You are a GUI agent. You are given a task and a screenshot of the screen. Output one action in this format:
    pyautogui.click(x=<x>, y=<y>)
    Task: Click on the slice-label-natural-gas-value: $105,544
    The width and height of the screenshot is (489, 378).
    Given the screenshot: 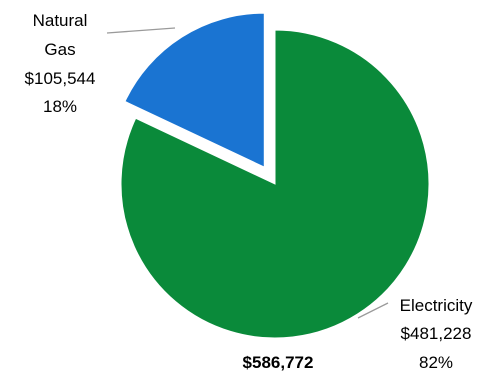 What is the action you would take?
    pyautogui.click(x=60, y=78)
    